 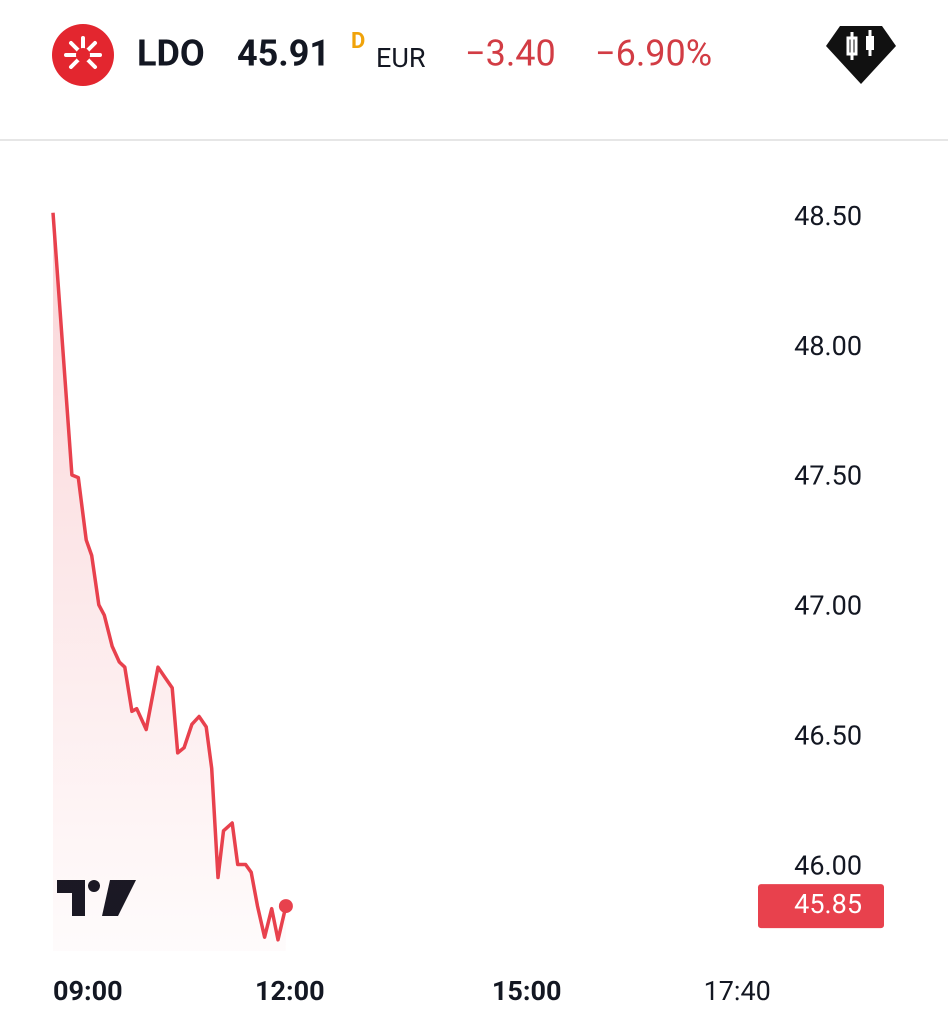 I want to click on flag: D, so click(x=358, y=41).